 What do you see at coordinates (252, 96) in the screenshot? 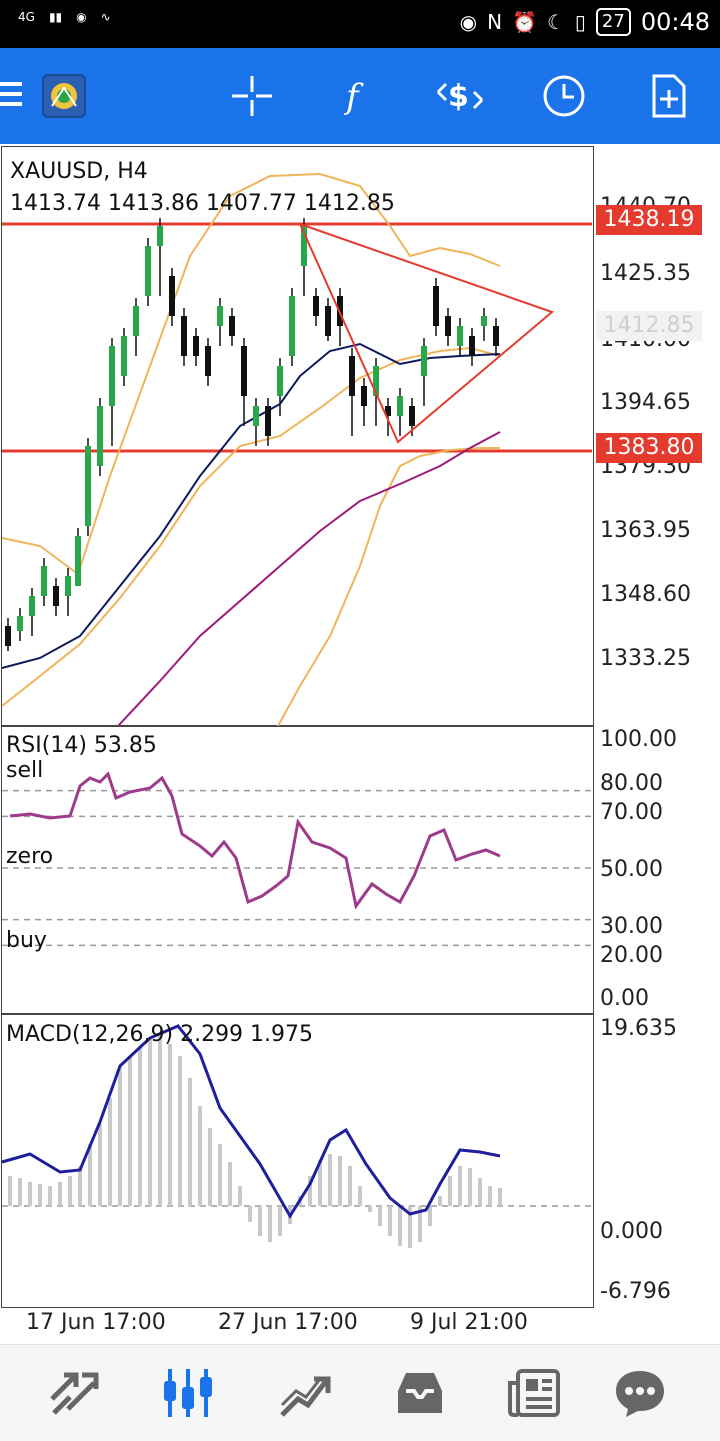
I see `crosshair-icon` at bounding box center [252, 96].